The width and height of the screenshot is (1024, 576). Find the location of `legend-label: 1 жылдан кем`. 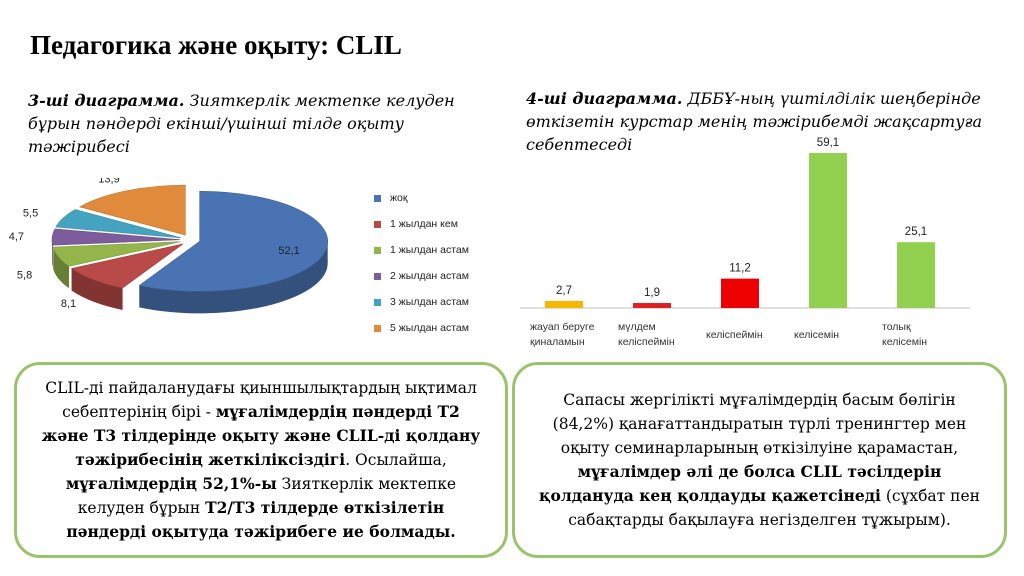

legend-label: 1 жылдан кем is located at coordinates (424, 224).